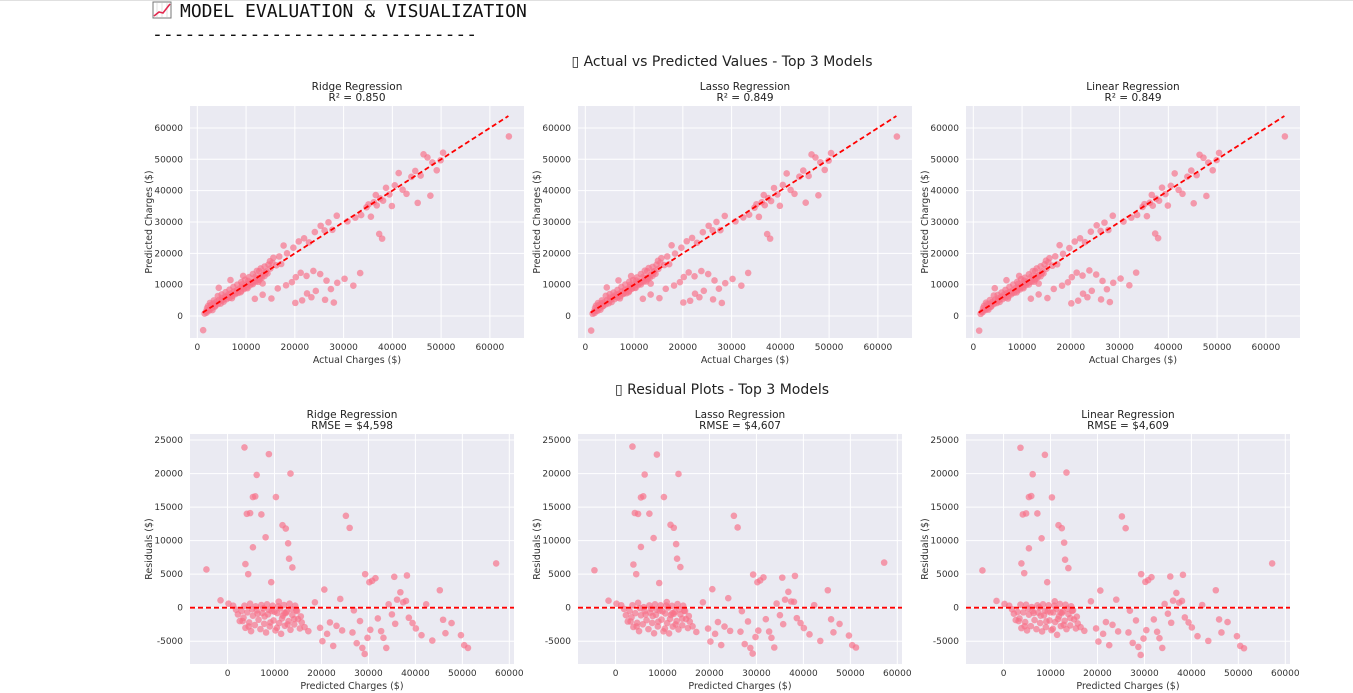  Describe the element at coordinates (149, 549) in the screenshot. I see `y-axis-label: Residuals ($)` at that location.